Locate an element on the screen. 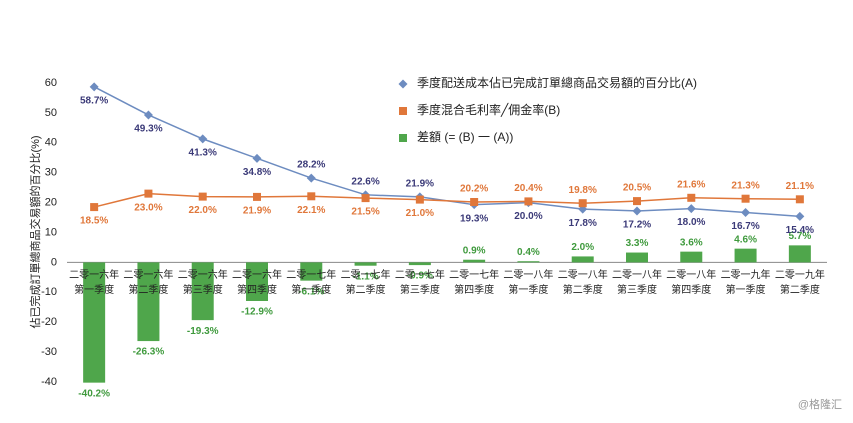 The image size is (853, 423). value-label: 16.7% is located at coordinates (745, 226).